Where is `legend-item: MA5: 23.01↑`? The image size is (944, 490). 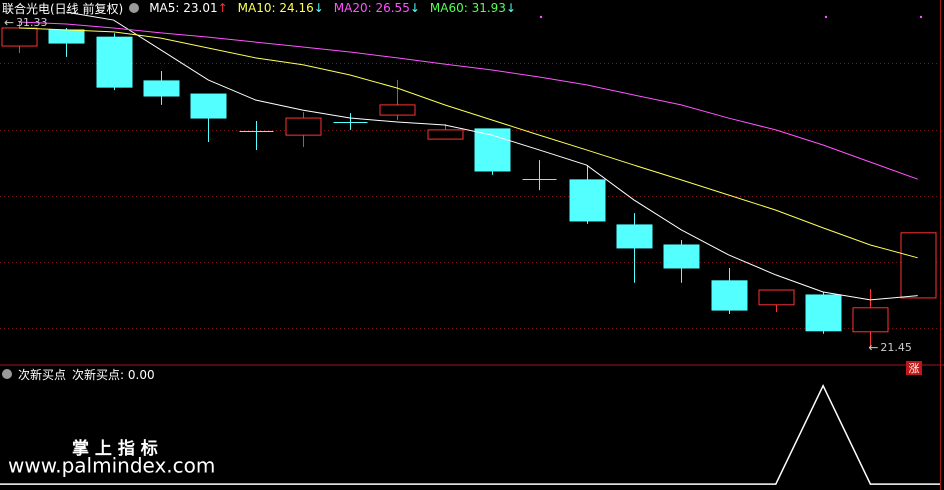
legend-item: MA5: 23.01↑ is located at coordinates (188, 8).